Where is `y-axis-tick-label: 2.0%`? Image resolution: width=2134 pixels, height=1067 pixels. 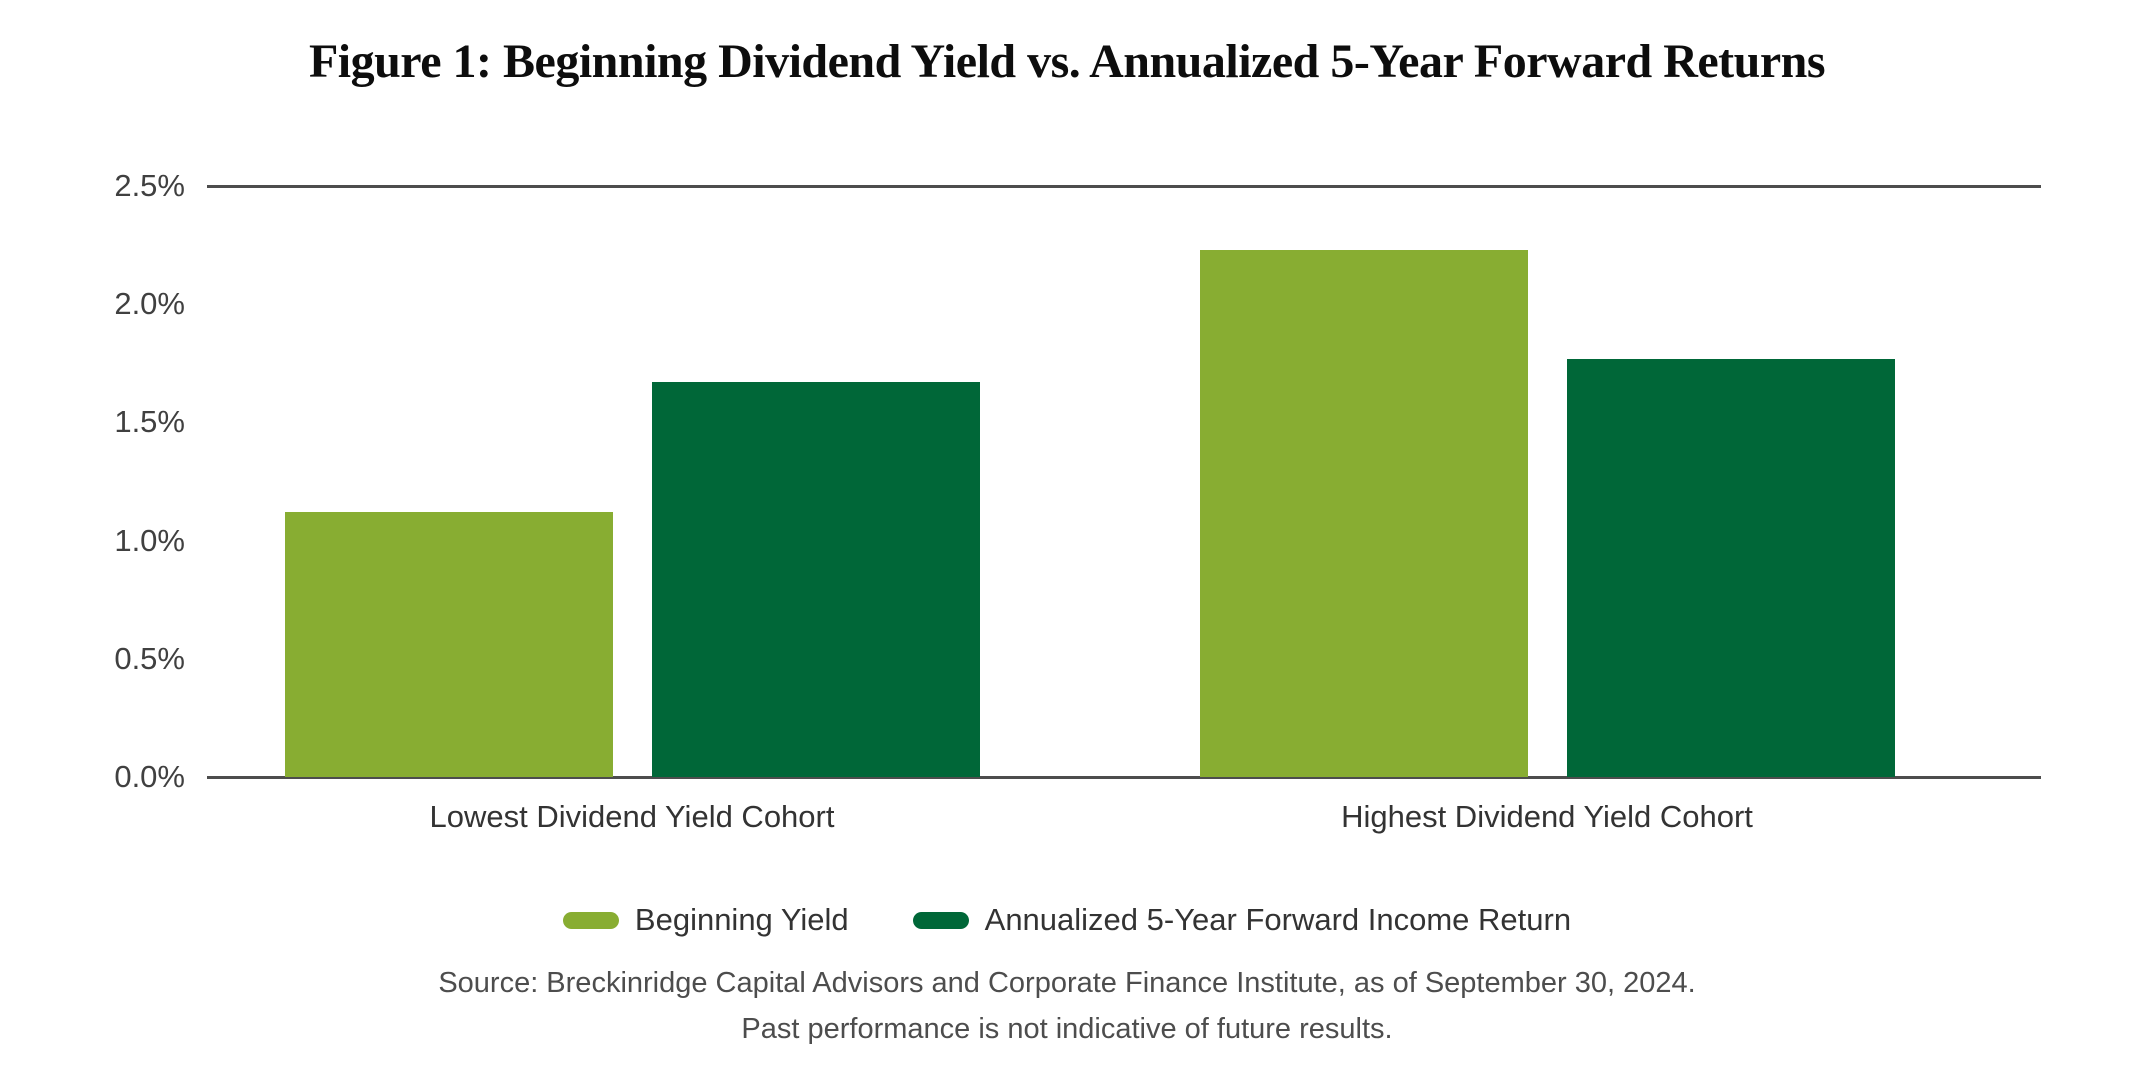
y-axis-tick-label: 2.0% is located at coordinates (149, 304).